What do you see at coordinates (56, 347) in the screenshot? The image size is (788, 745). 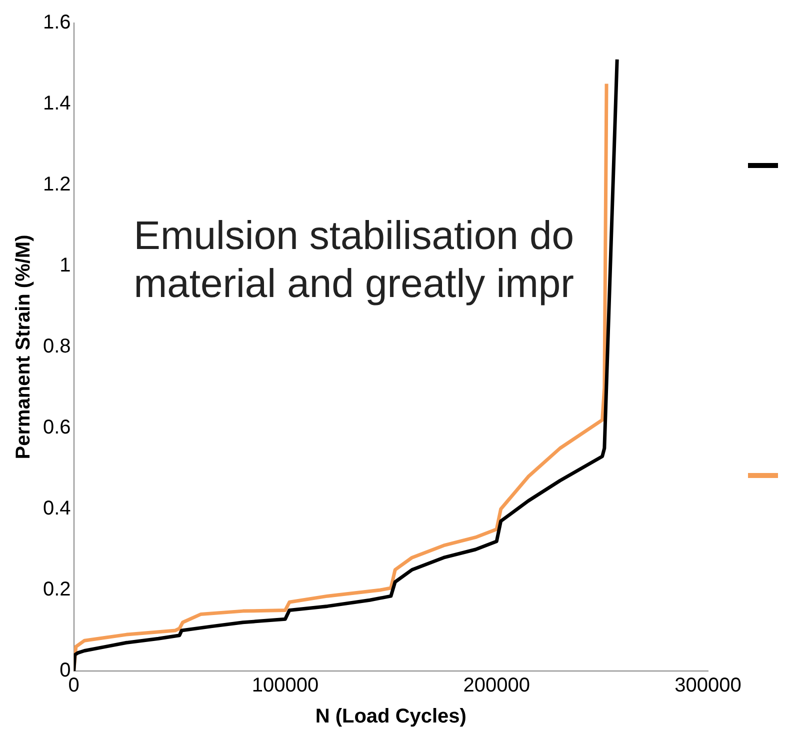 I see `y-tick-label: 0.8` at bounding box center [56, 347].